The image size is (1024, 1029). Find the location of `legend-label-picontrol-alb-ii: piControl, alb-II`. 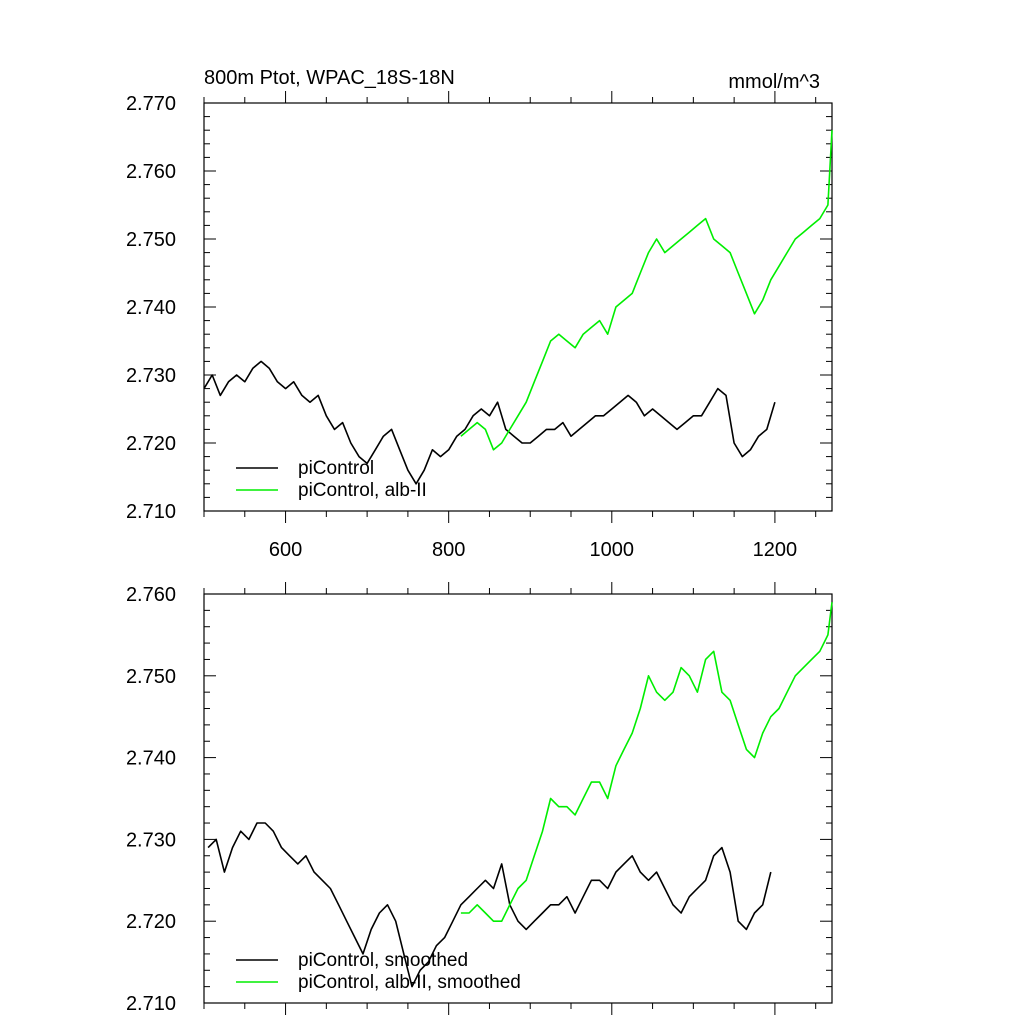

legend-label-picontrol-alb-ii: piControl, alb-II is located at coordinates (362, 490).